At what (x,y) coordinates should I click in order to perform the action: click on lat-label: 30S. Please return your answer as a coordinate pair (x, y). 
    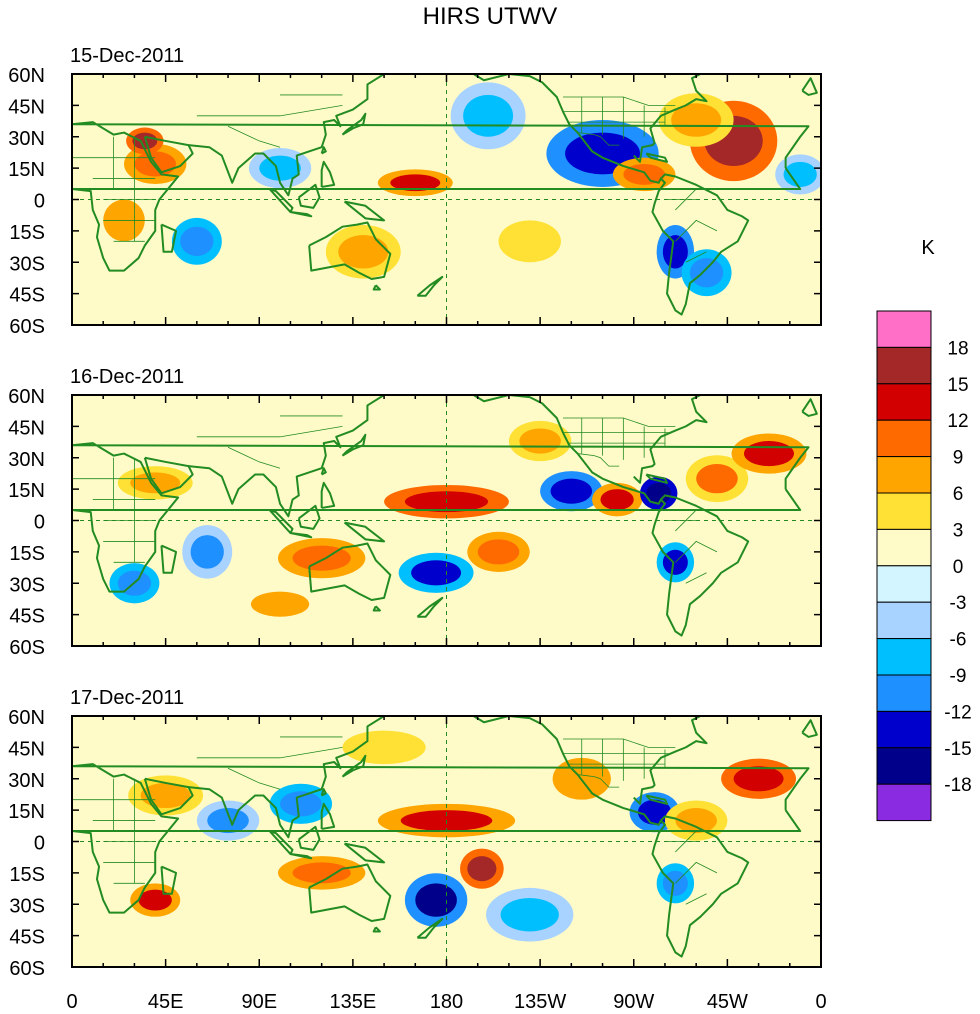
    Looking at the image, I should click on (27, 906).